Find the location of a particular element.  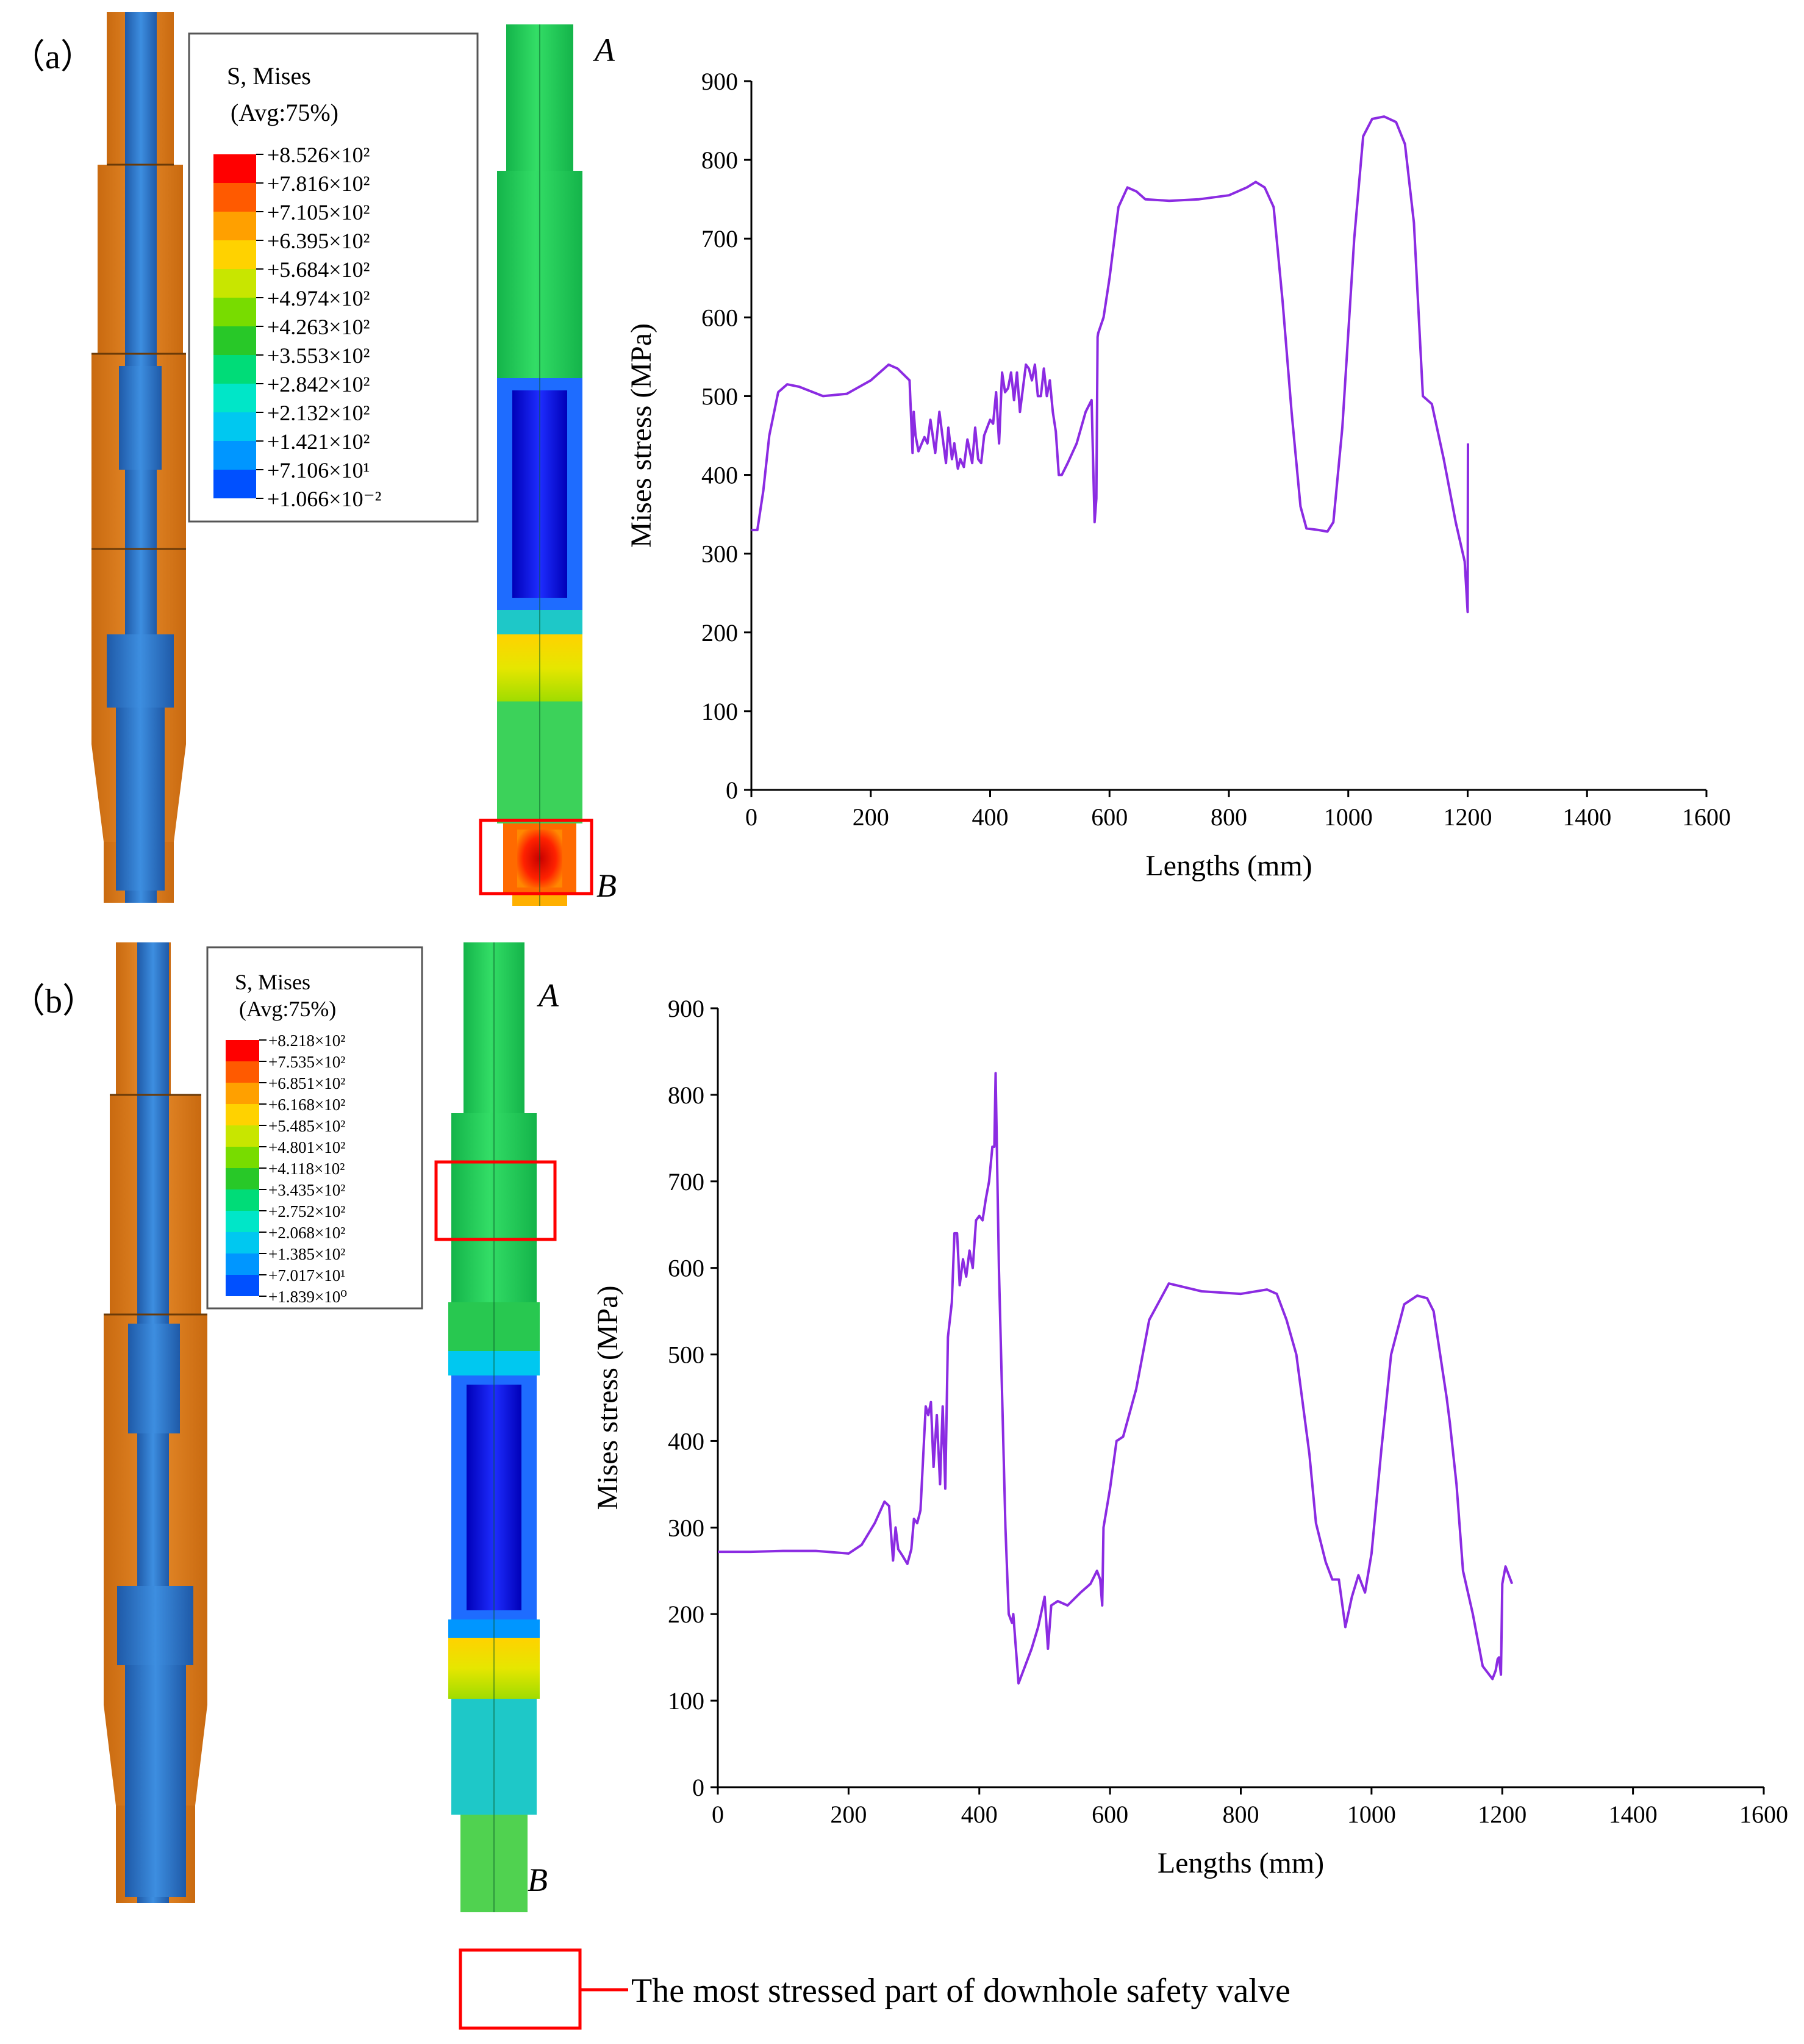

legend-a-value: +1.421×10² is located at coordinates (318, 441).